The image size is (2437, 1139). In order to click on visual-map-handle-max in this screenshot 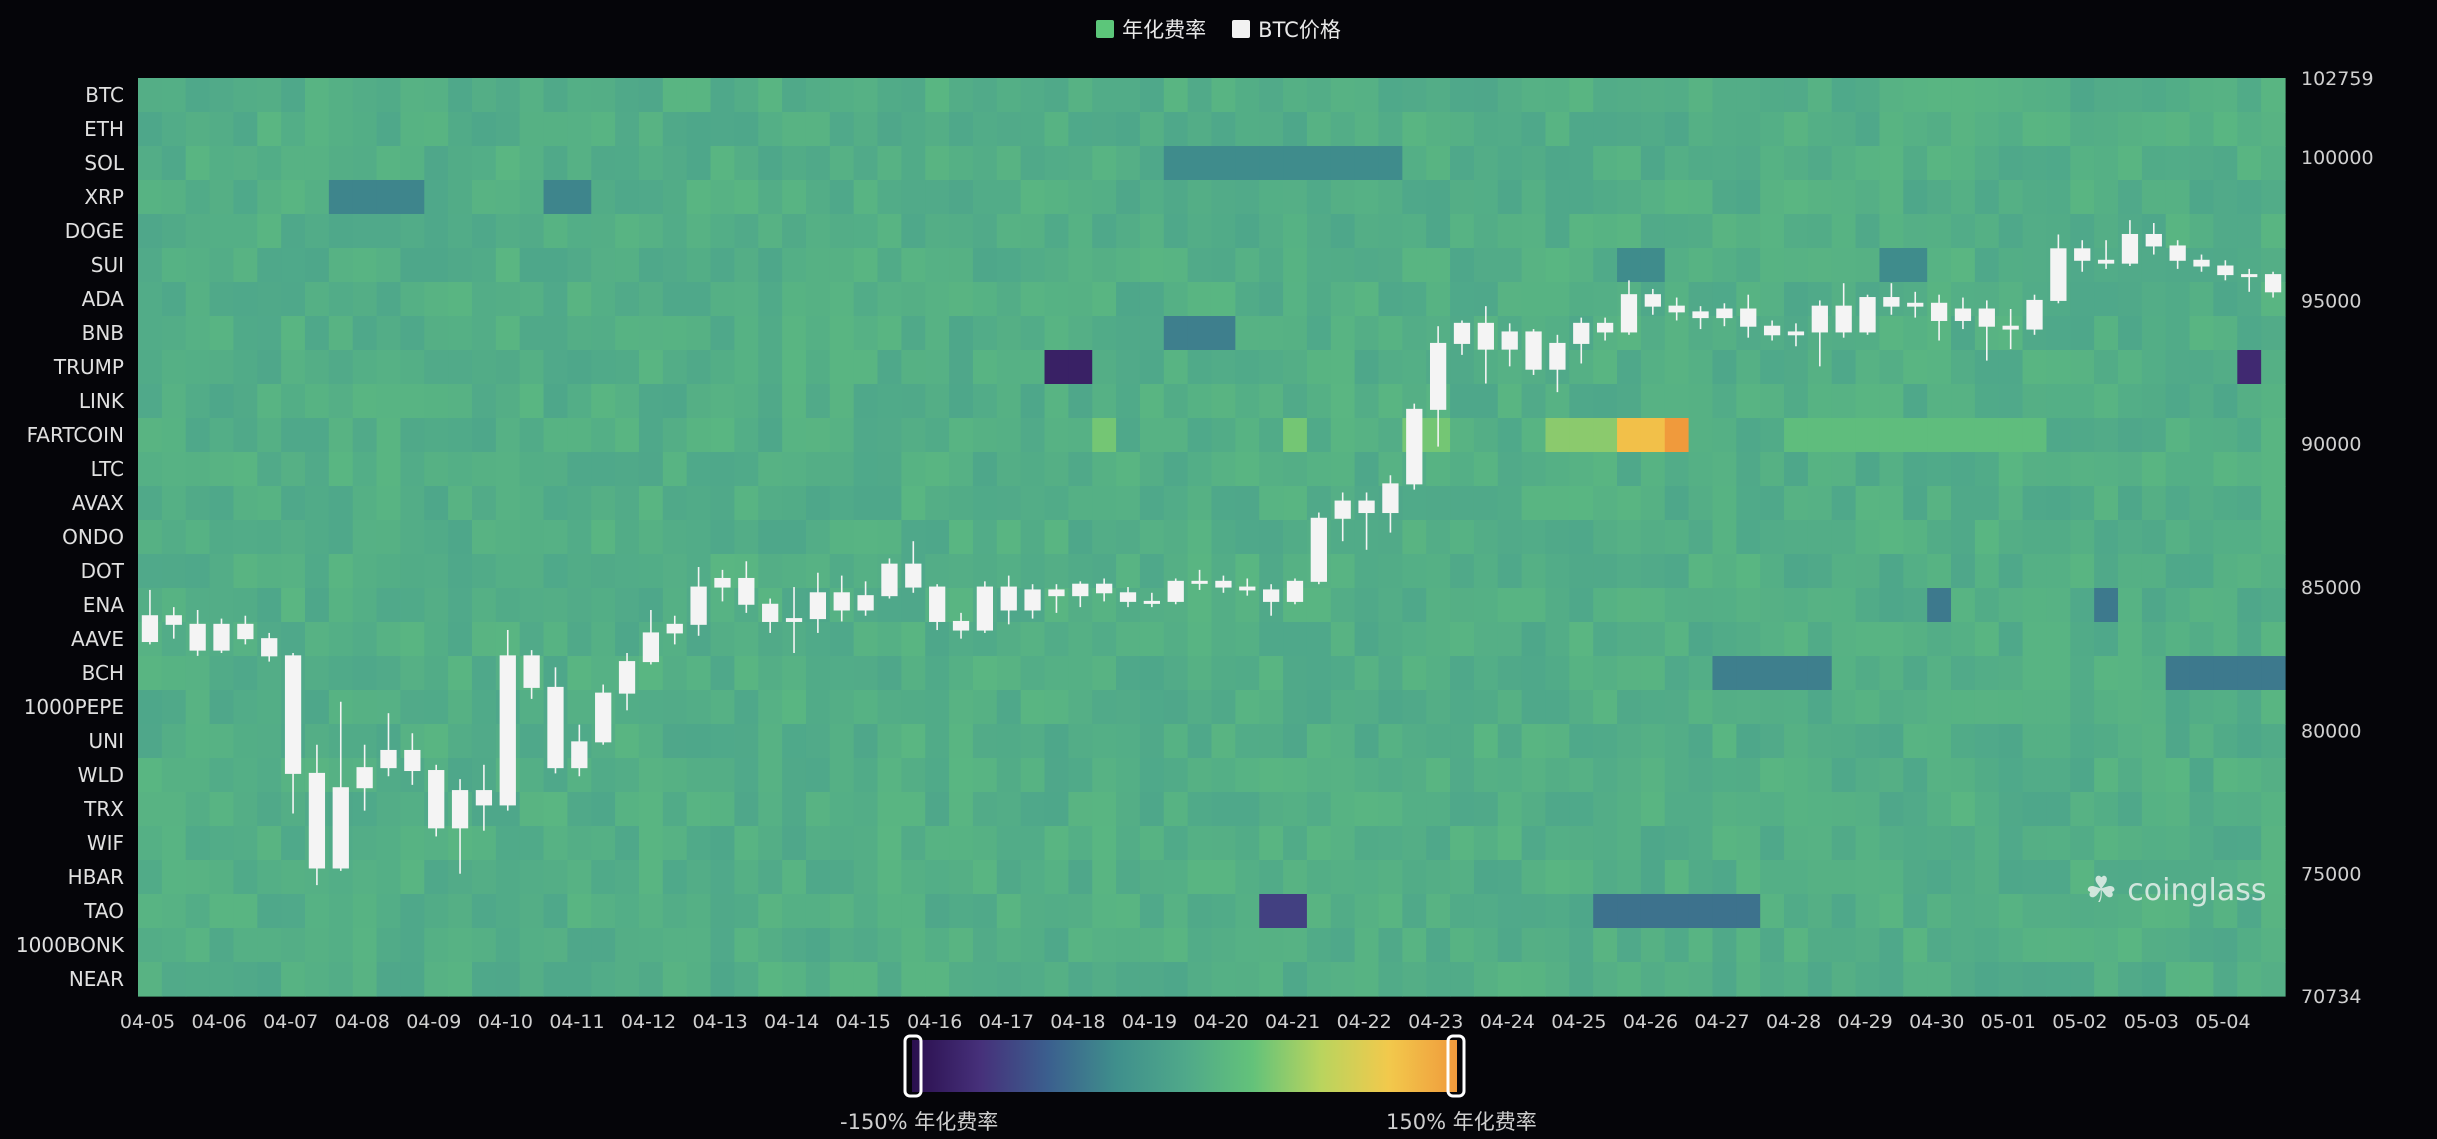, I will do `click(1456, 1066)`.